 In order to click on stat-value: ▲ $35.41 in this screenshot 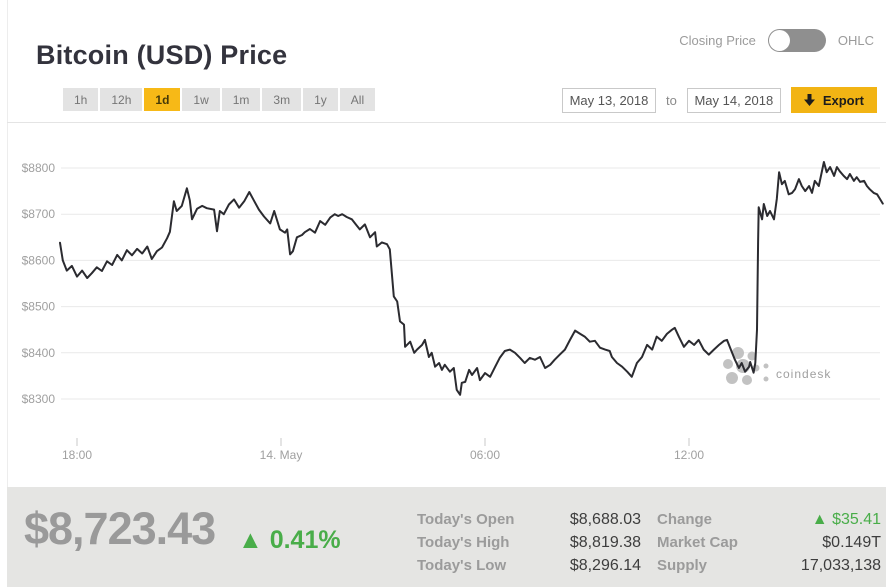, I will do `click(846, 519)`.